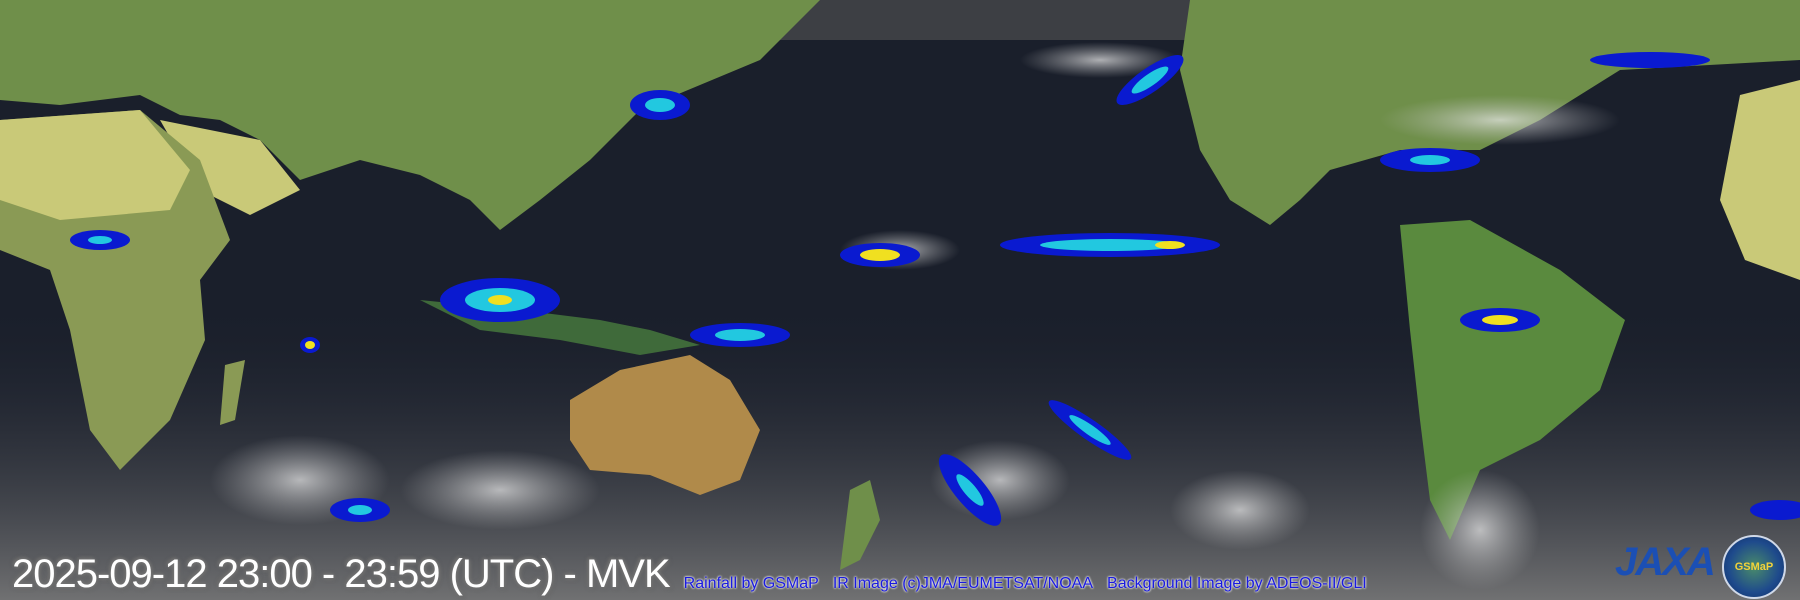 The width and height of the screenshot is (1800, 600). What do you see at coordinates (963, 583) in the screenshot?
I see `ir-image-credit: IR Image (c)JMA/EUMETSAT/NOAA` at bounding box center [963, 583].